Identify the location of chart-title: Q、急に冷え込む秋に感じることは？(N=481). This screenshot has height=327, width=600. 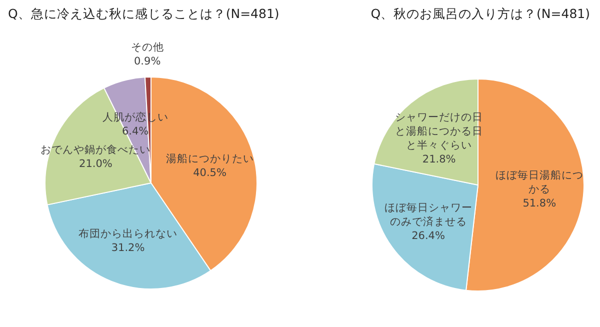
(144, 13).